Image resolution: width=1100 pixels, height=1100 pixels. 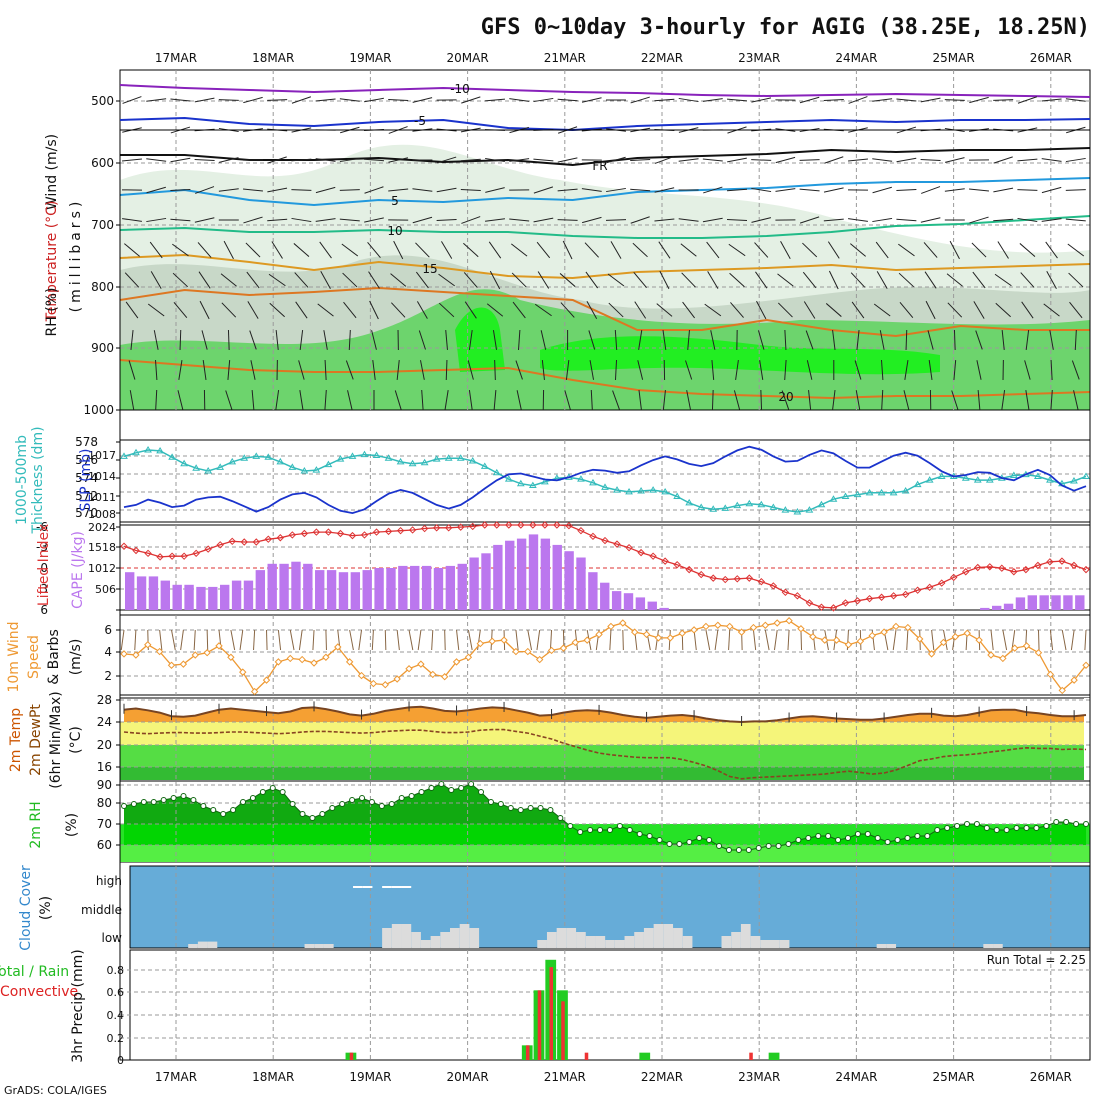 What do you see at coordinates (597, 655) in the screenshot?
I see `wind-10m-panel: 6 4 2` at bounding box center [597, 655].